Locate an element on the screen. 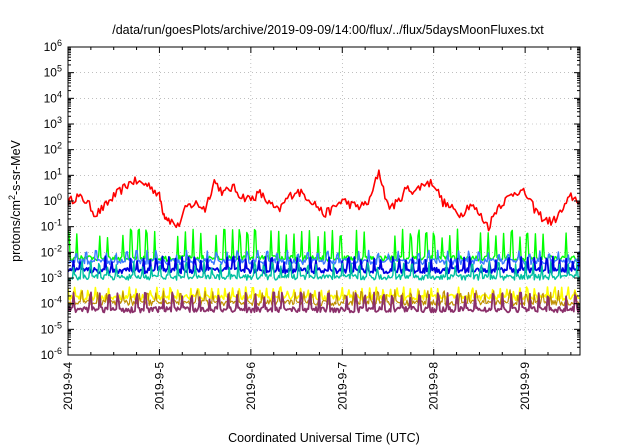 This screenshot has width=640, height=448. y-tick-label-exp: -2 is located at coordinates (58, 248).